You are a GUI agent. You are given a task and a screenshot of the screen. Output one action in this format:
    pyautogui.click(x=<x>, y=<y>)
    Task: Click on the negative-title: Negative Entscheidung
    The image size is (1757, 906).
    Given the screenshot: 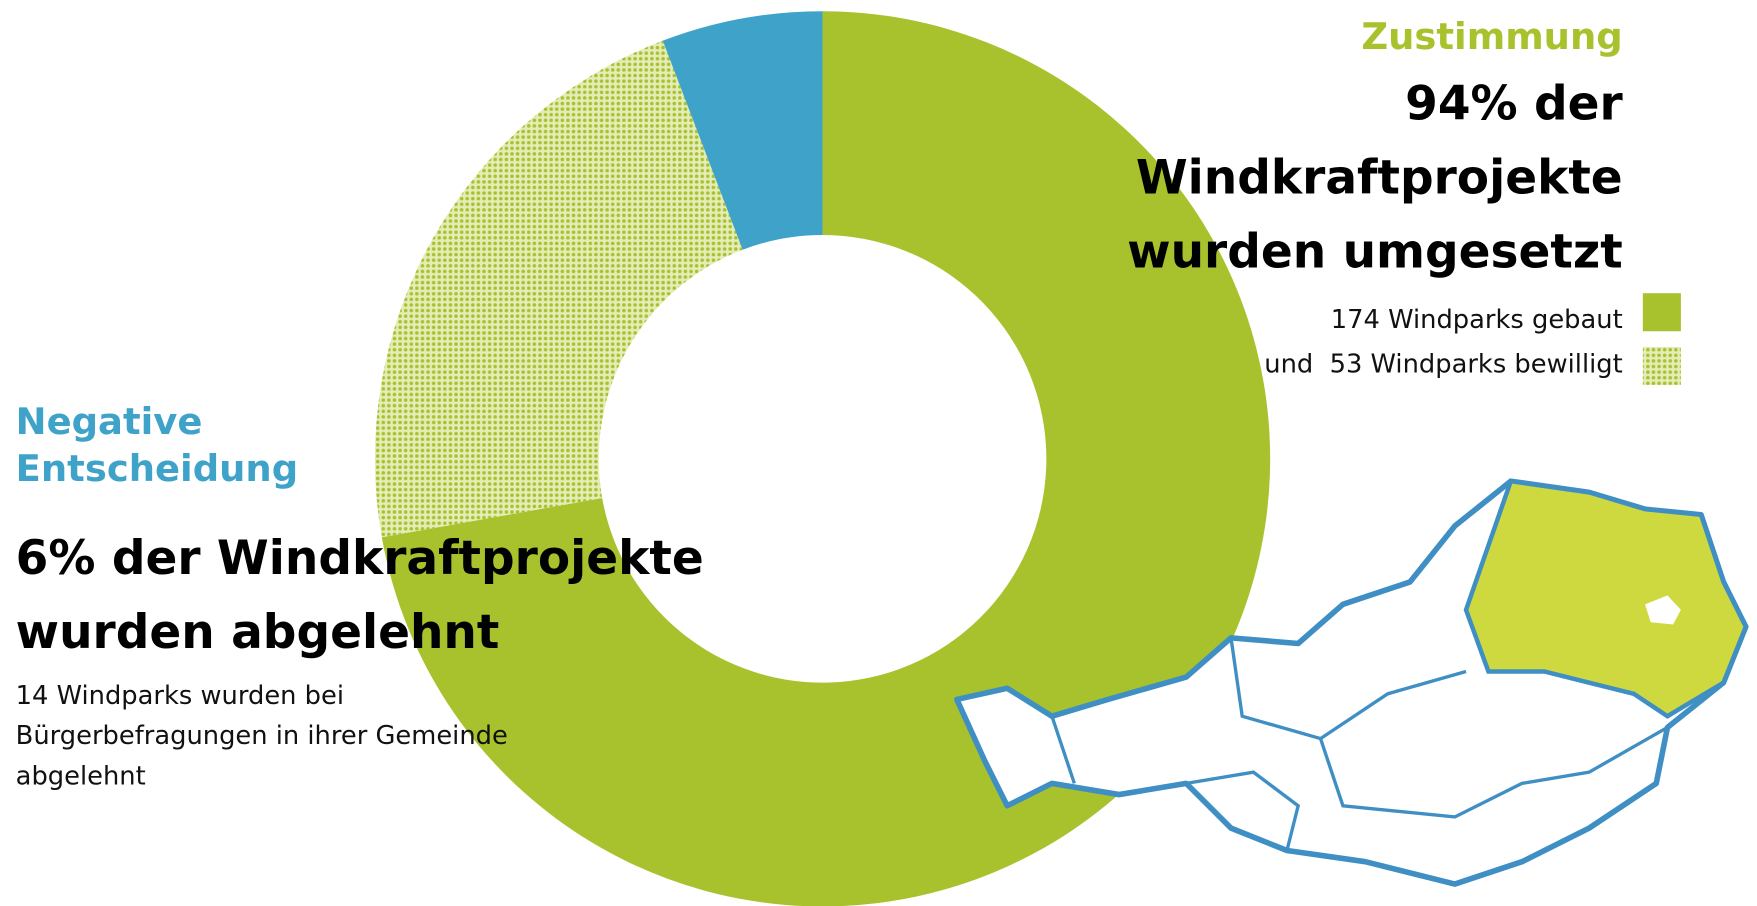 What is the action you would take?
    pyautogui.click(x=157, y=445)
    